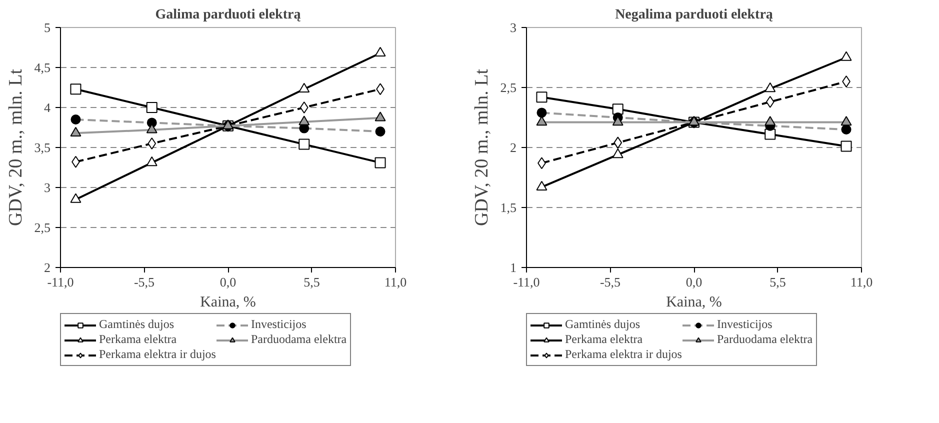 This screenshot has height=423, width=939. What do you see at coordinates (228, 15) in the screenshot?
I see `chart-title: Galima parduoti elektrą` at bounding box center [228, 15].